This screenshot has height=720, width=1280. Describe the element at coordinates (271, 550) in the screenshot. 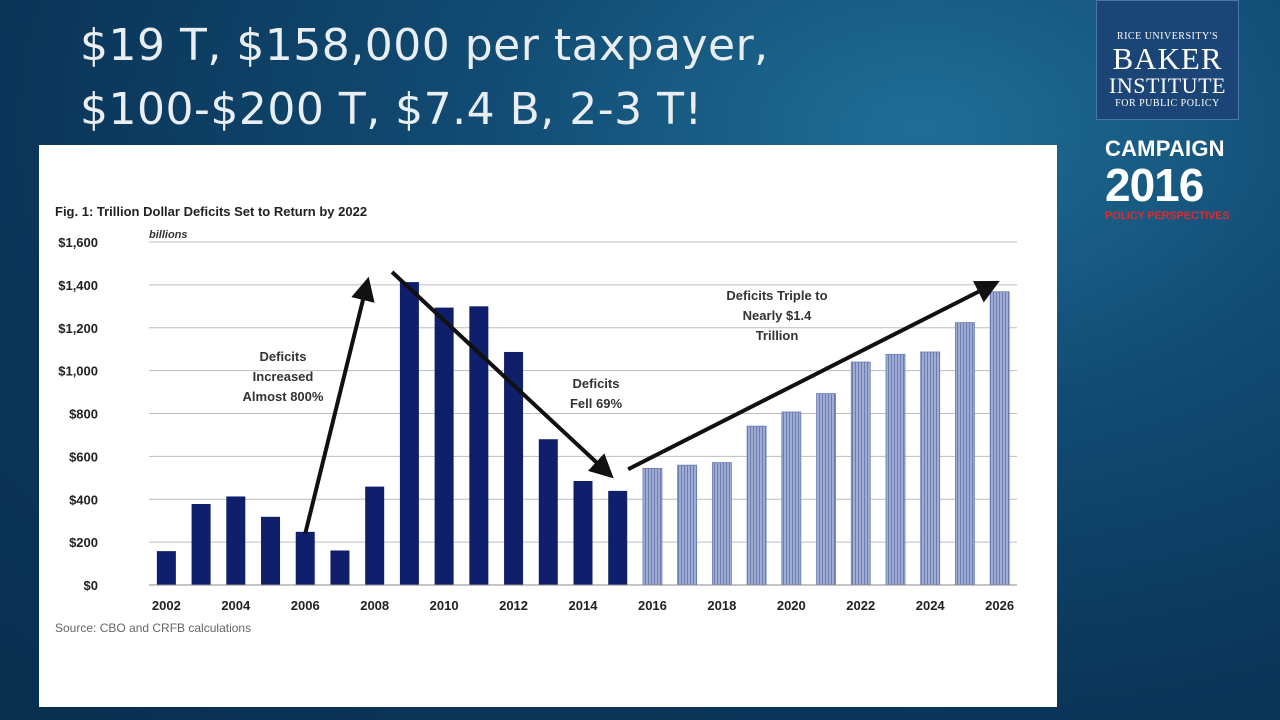

I see `actual-deficit-bar-2005` at that location.